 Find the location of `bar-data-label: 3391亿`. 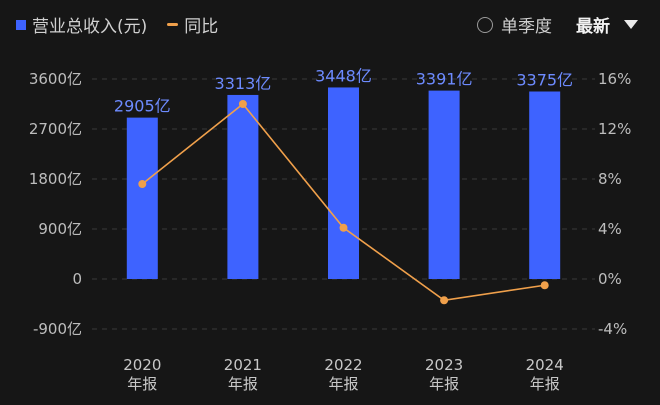

bar-data-label: 3391亿 is located at coordinates (444, 79).